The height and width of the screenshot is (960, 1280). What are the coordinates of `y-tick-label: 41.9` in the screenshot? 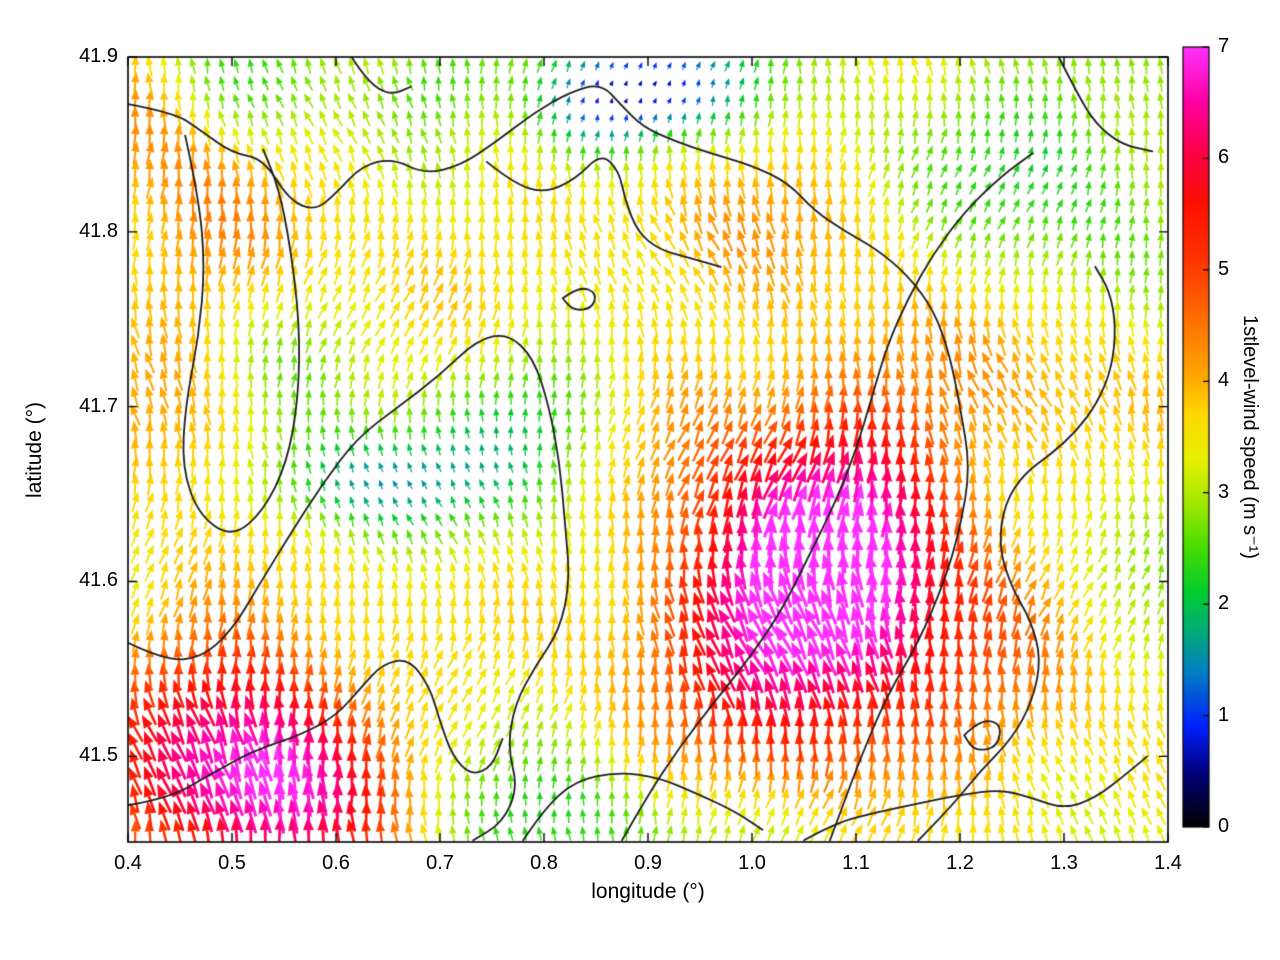 It's located at (98, 56).